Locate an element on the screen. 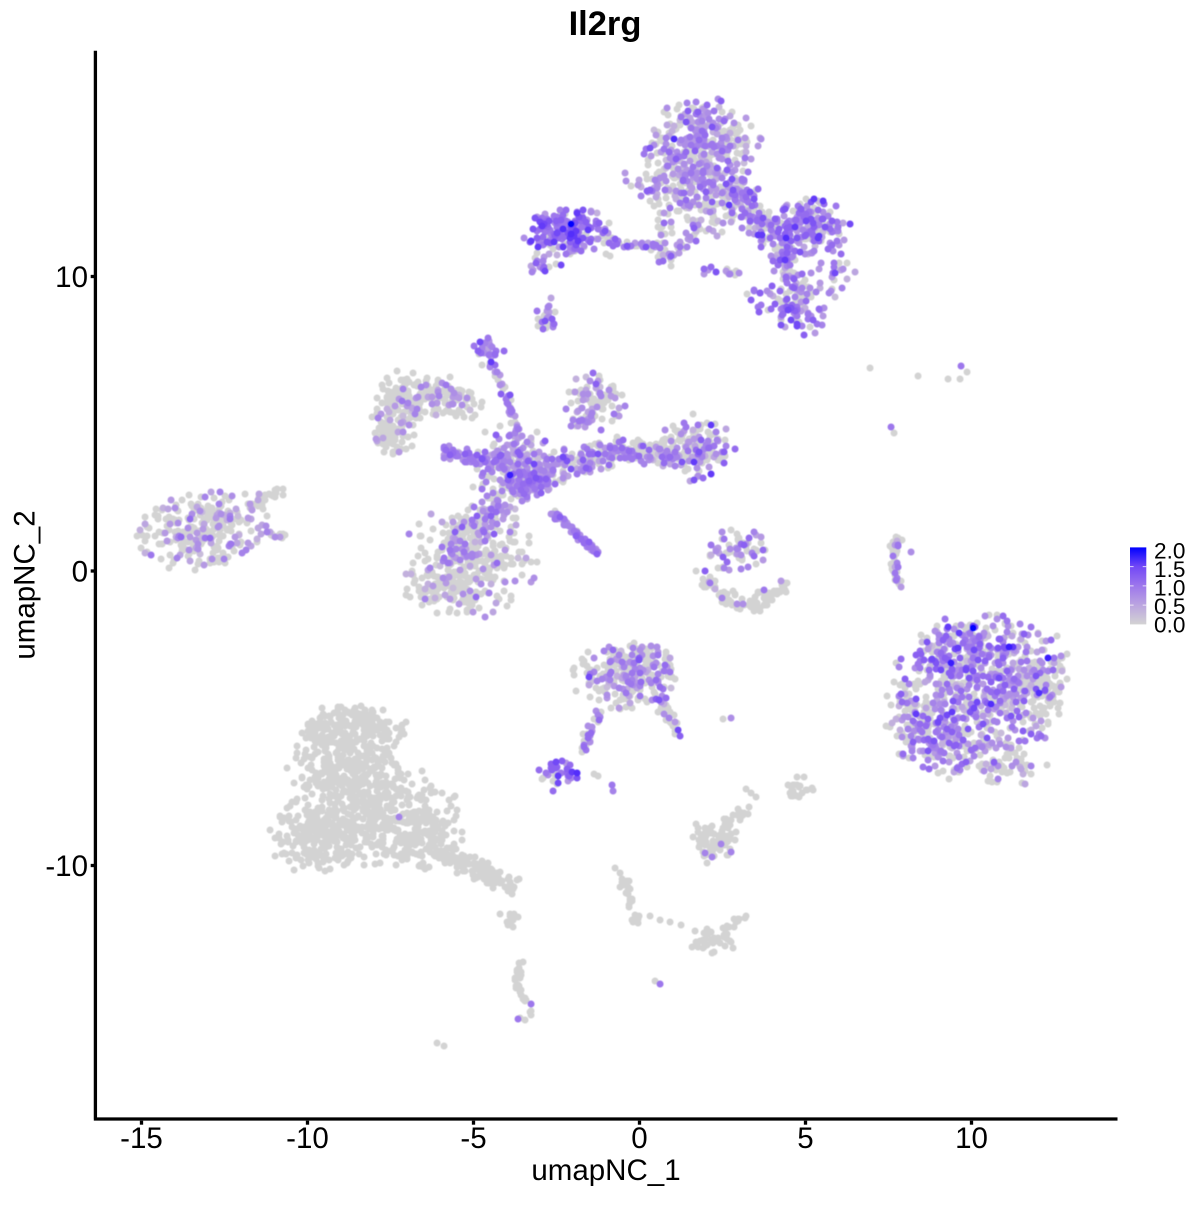 The height and width of the screenshot is (1205, 1200). svg-text: 1.0 is located at coordinates (1169, 587).